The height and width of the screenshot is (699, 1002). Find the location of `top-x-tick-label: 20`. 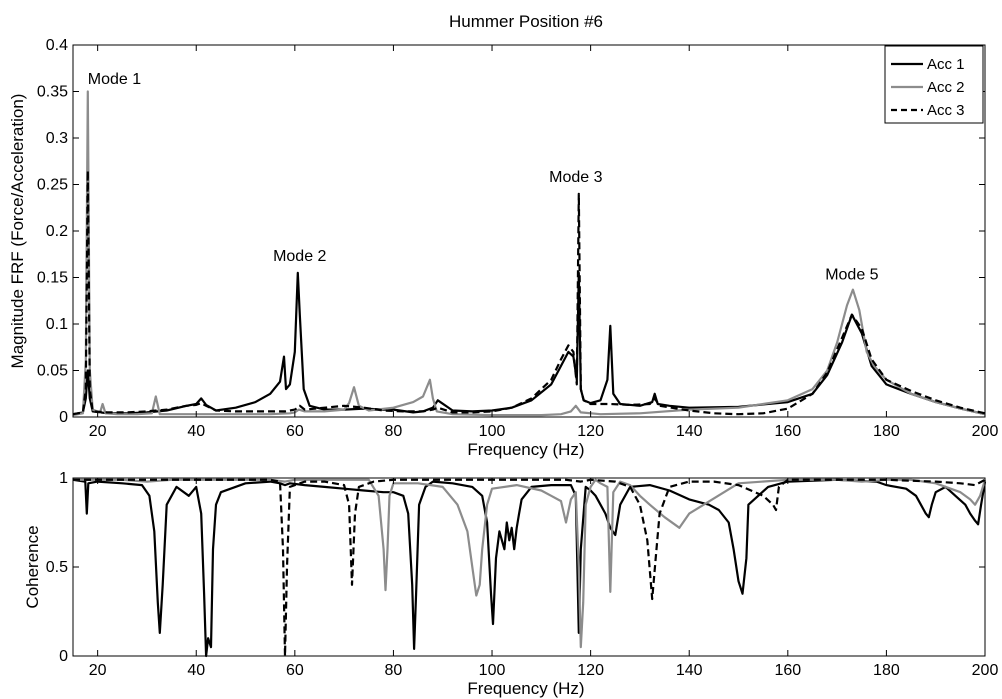

top-x-tick-label: 20 is located at coordinates (98, 431).